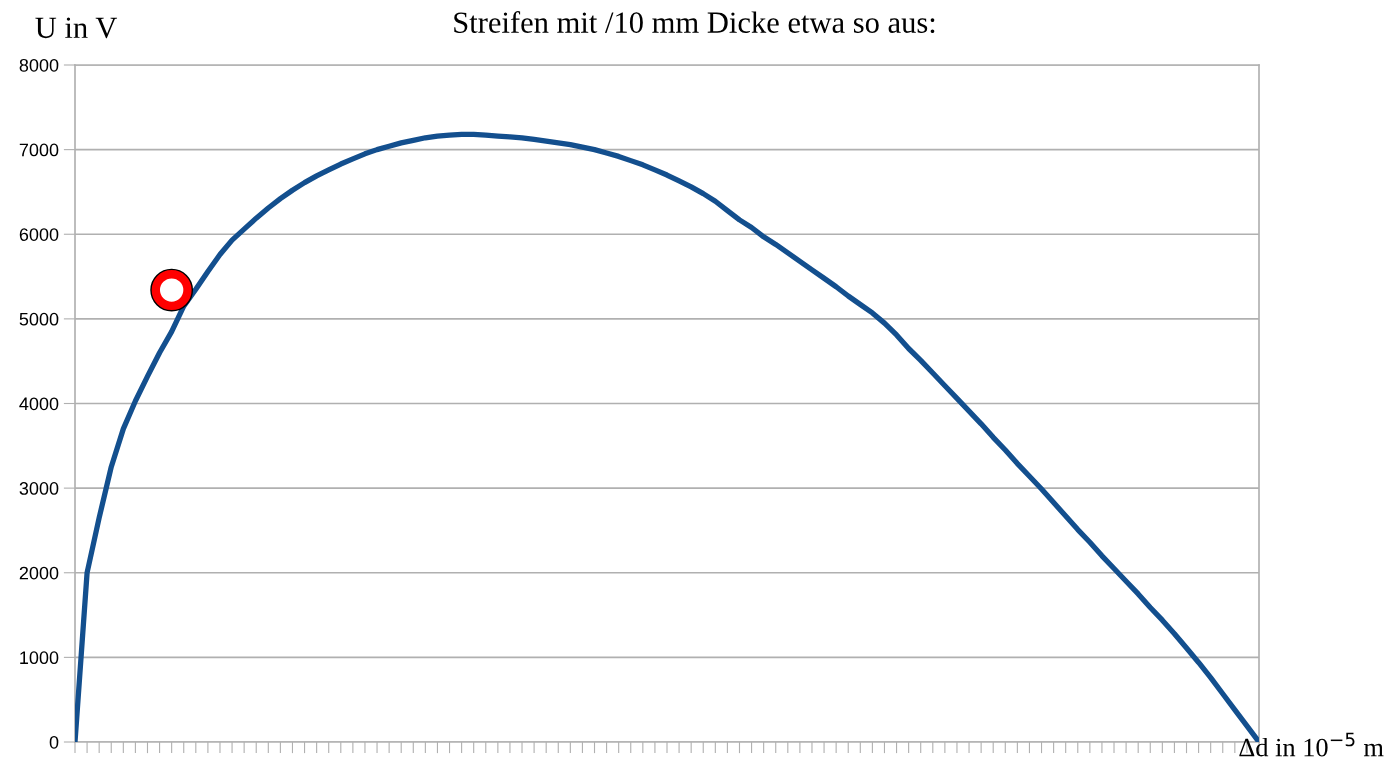 The width and height of the screenshot is (1389, 762). Describe the element at coordinates (39, 404) in the screenshot. I see `y-tick-label: 4000` at that location.